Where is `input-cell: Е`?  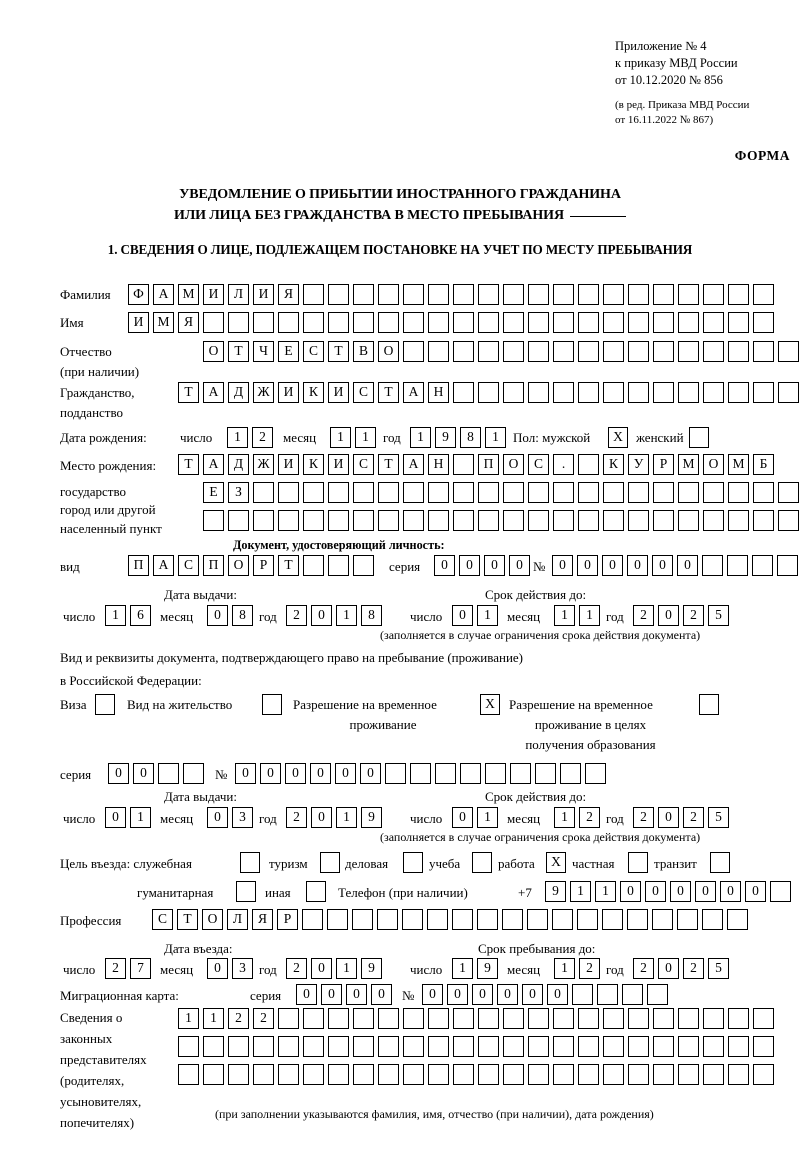 input-cell: Е is located at coordinates (213, 492).